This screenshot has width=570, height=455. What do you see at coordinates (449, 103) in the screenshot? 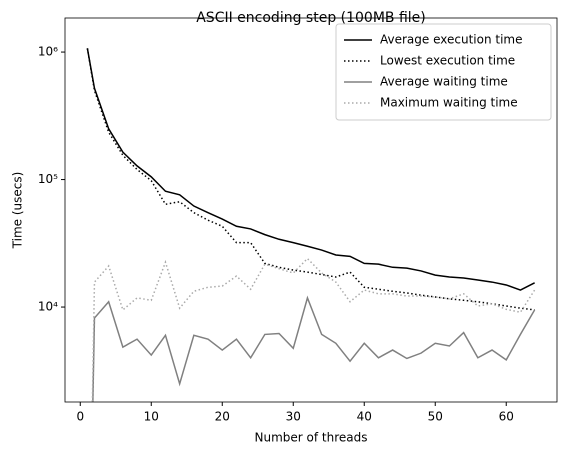
I see `legend-label: Maximum waiting time` at bounding box center [449, 103].